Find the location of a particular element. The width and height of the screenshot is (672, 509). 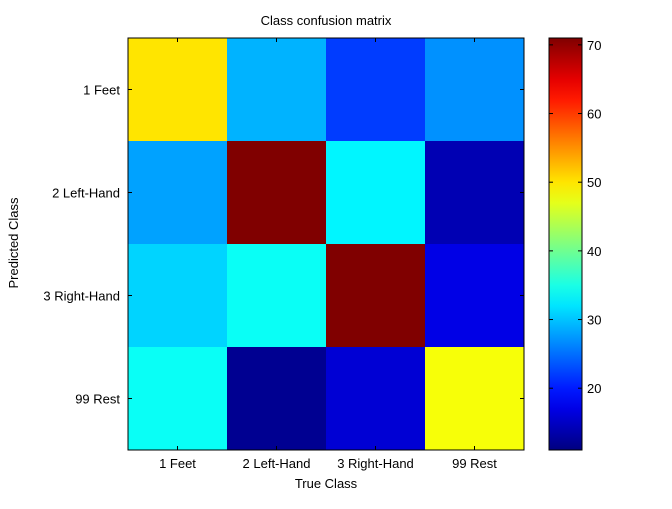

chart-title: Class confusion matrix is located at coordinates (326, 20).